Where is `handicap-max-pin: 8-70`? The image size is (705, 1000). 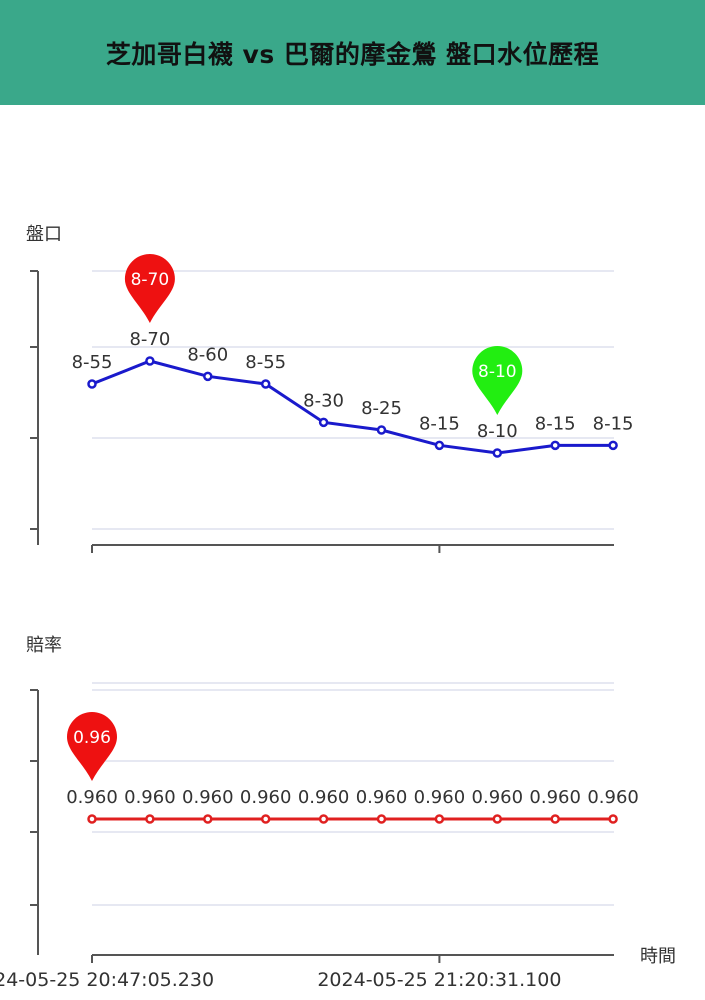
handicap-max-pin: 8-70 is located at coordinates (149, 288).